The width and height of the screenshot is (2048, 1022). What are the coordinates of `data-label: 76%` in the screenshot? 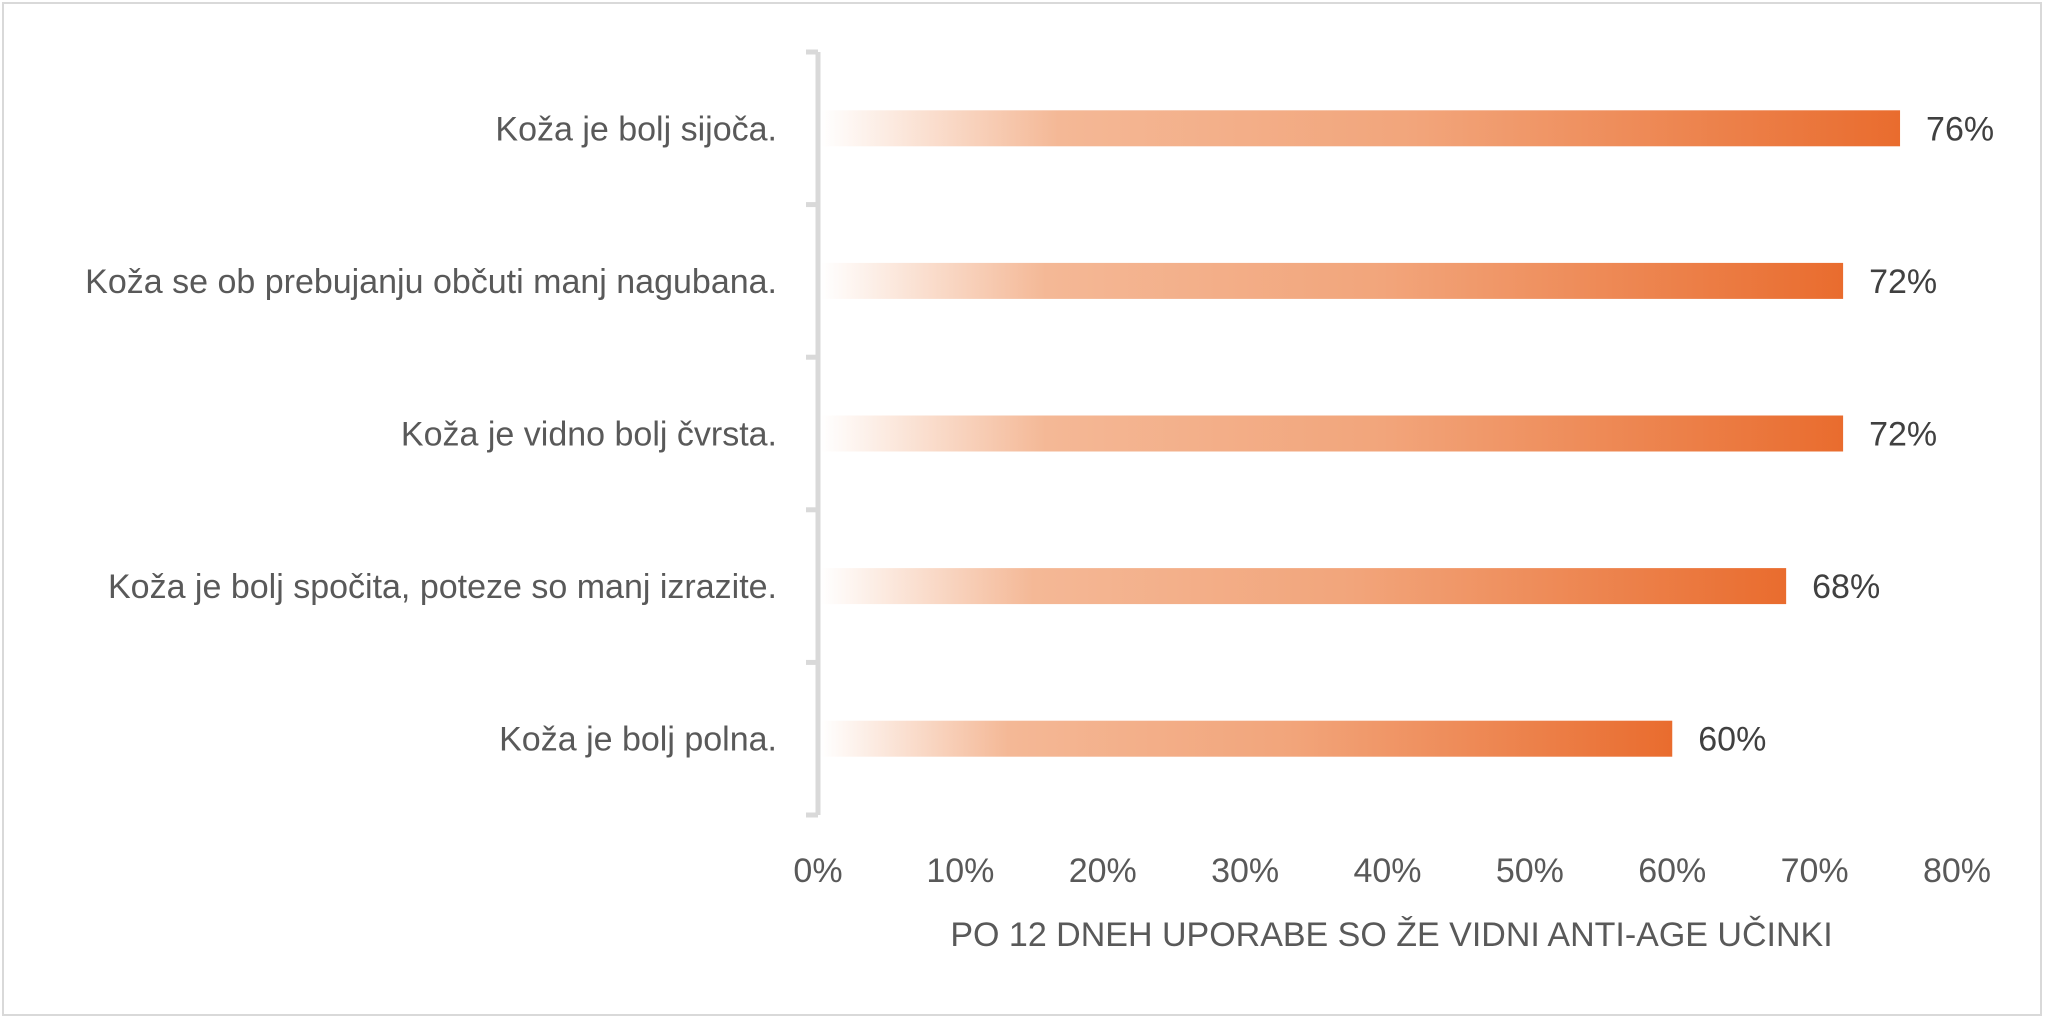 It's located at (1960, 129).